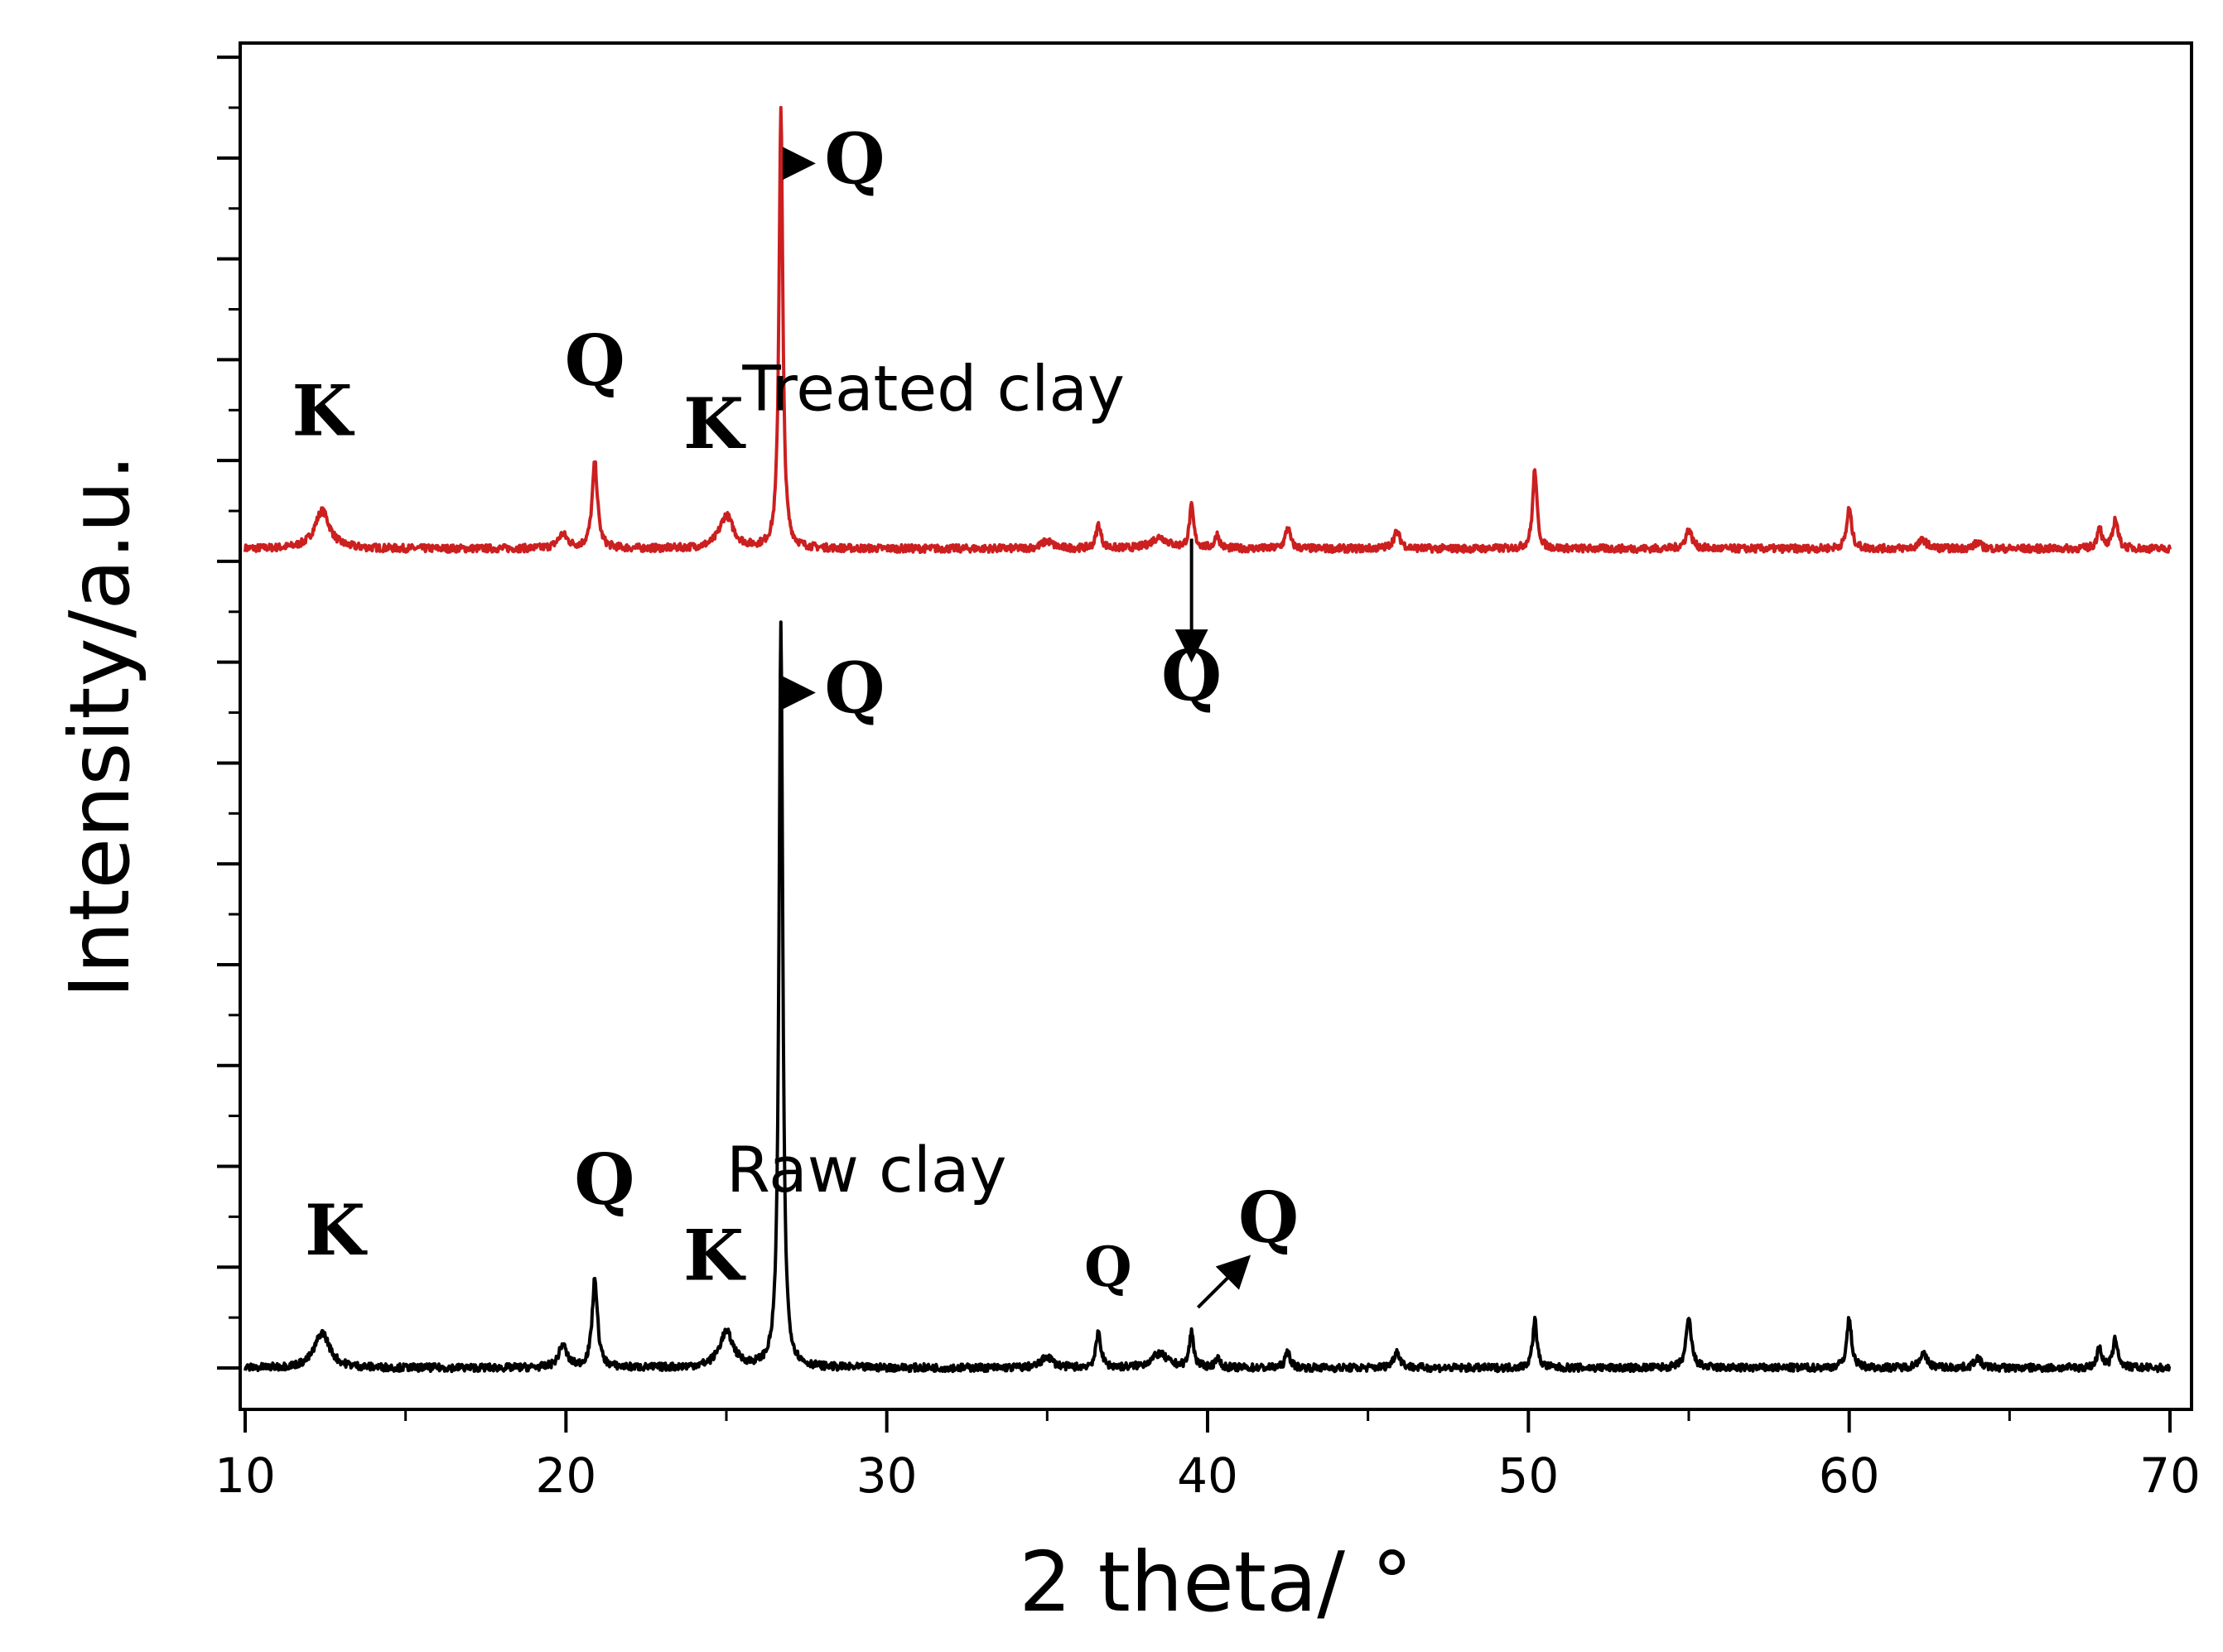 This screenshot has width=2223, height=1652. I want to click on x-axis-ticks: 10 20 30 40 50 60 70, so click(1208, 1456).